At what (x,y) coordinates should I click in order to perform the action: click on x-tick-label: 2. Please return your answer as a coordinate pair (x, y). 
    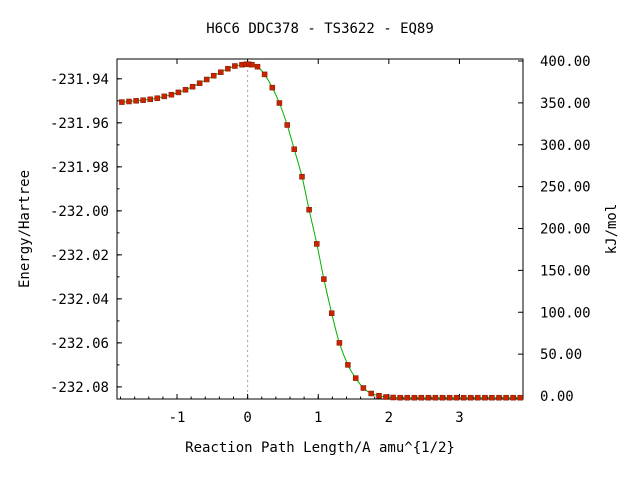
    Looking at the image, I should click on (389, 418).